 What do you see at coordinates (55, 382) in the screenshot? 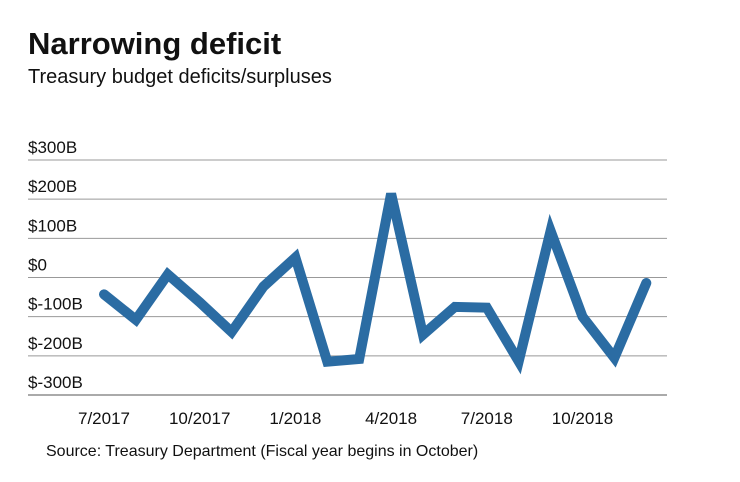
I see `y-tick-label: $-300B` at bounding box center [55, 382].